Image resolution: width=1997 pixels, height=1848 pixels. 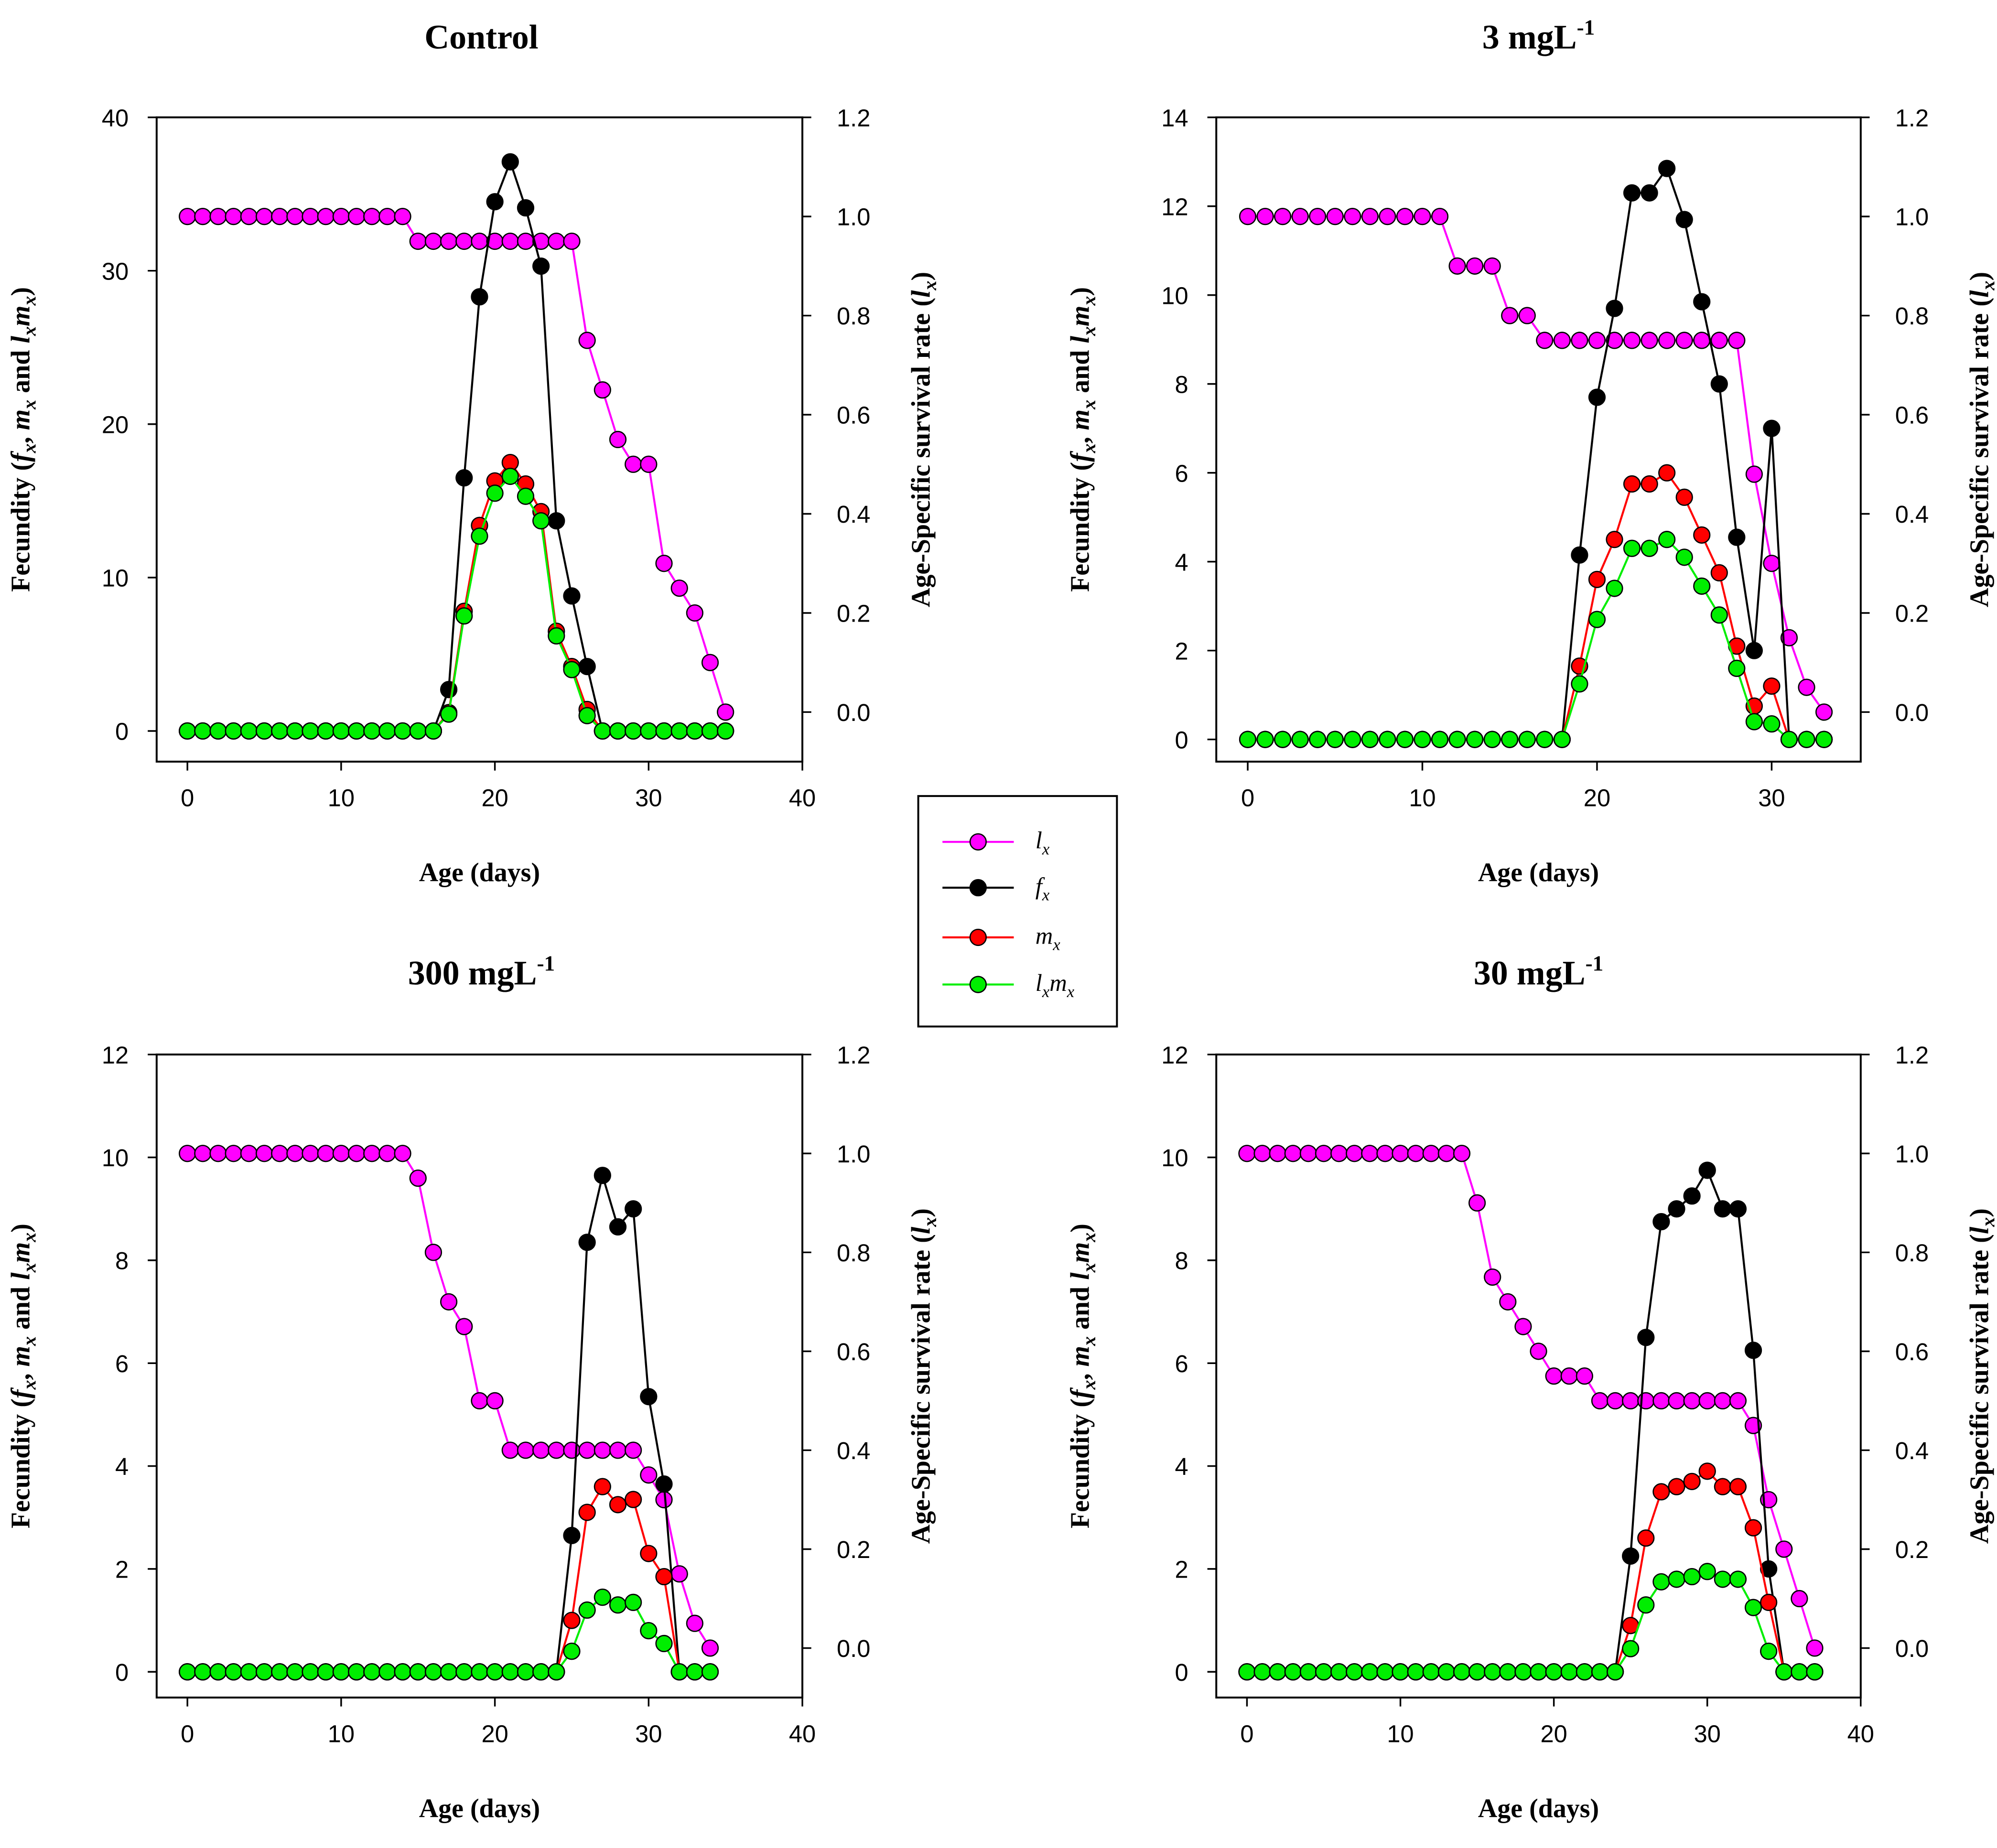 What do you see at coordinates (1422, 797) in the screenshot?
I see `x-tick-label: 10` at bounding box center [1422, 797].